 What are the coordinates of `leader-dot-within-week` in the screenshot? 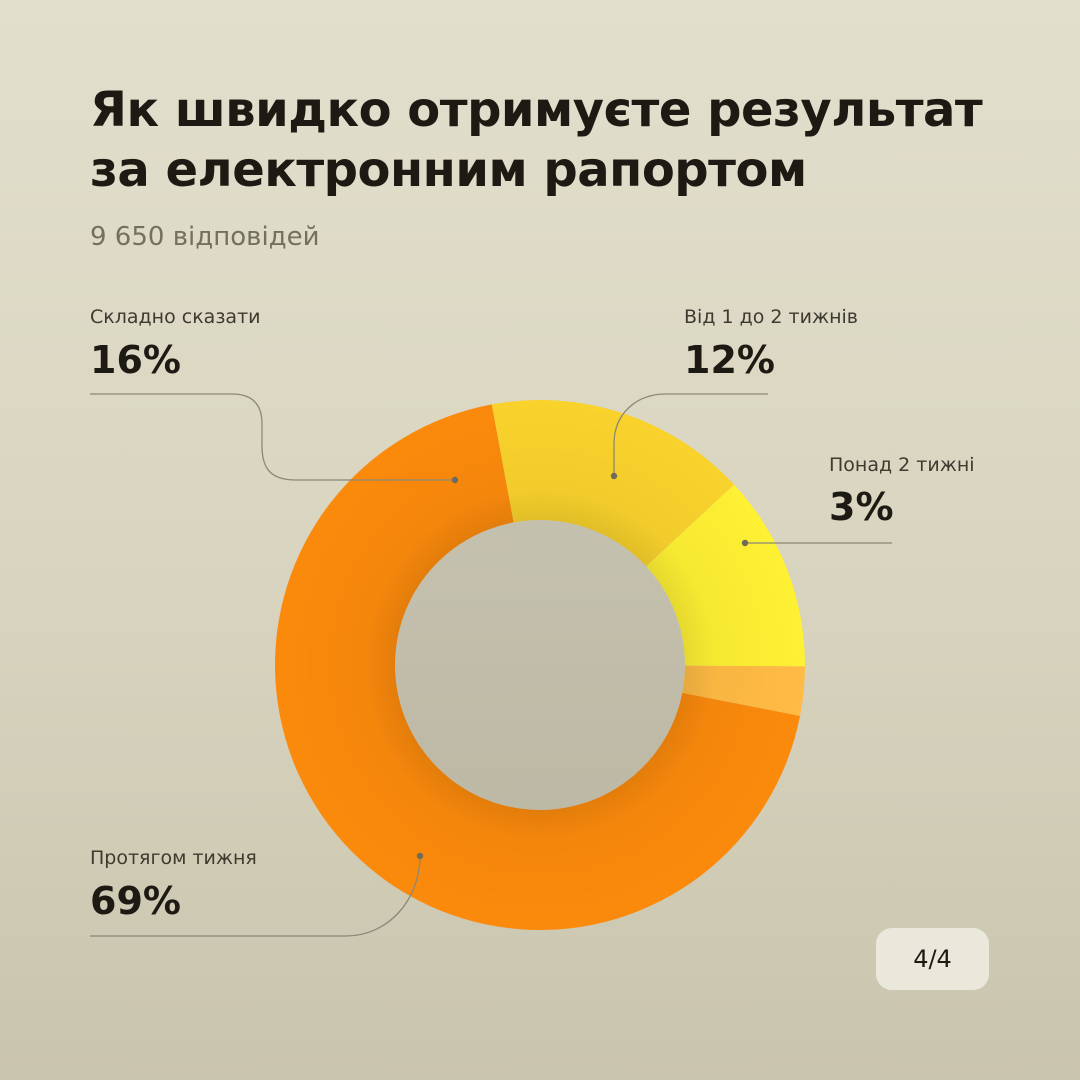 It's located at (420, 856).